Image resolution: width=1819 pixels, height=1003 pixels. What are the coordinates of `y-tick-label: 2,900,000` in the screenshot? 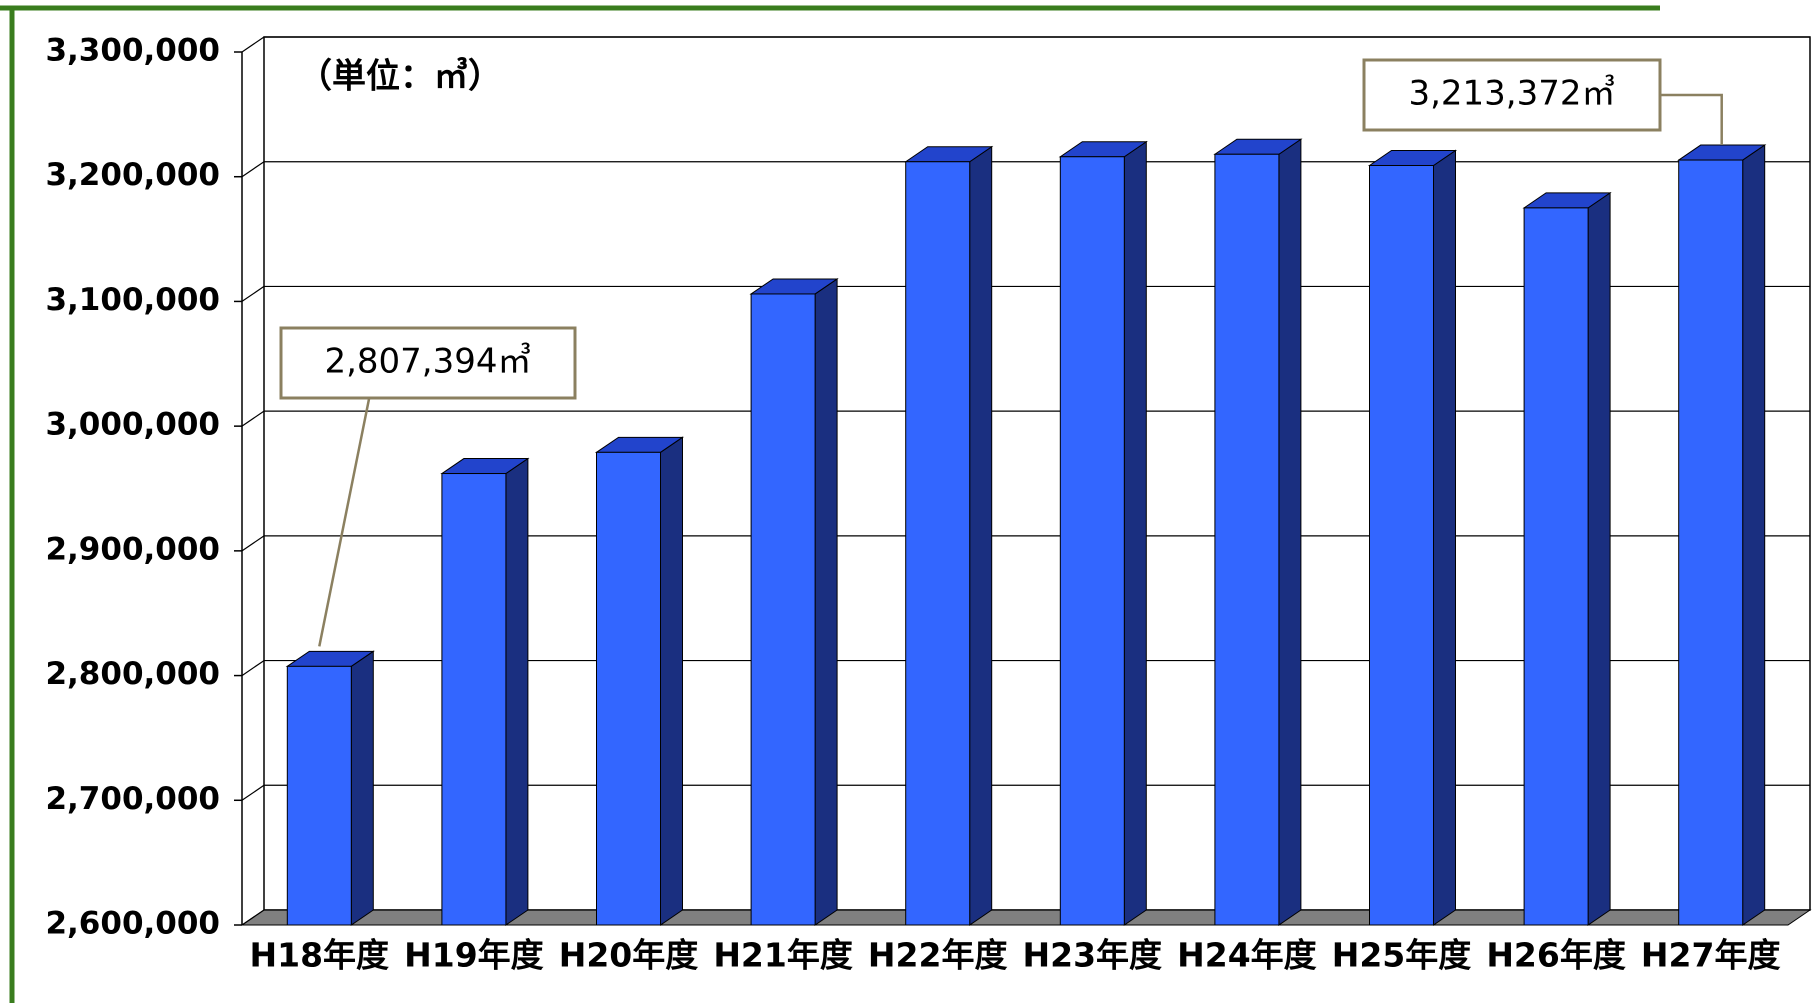 It's located at (132, 549).